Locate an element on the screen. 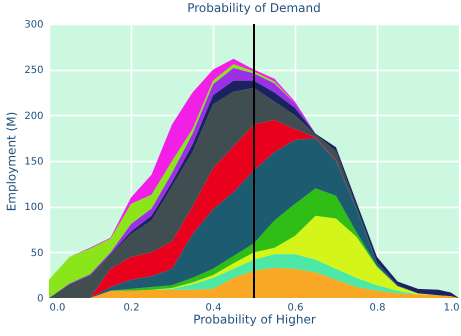 The width and height of the screenshot is (461, 336). y-tick-label: 150 is located at coordinates (34, 162).